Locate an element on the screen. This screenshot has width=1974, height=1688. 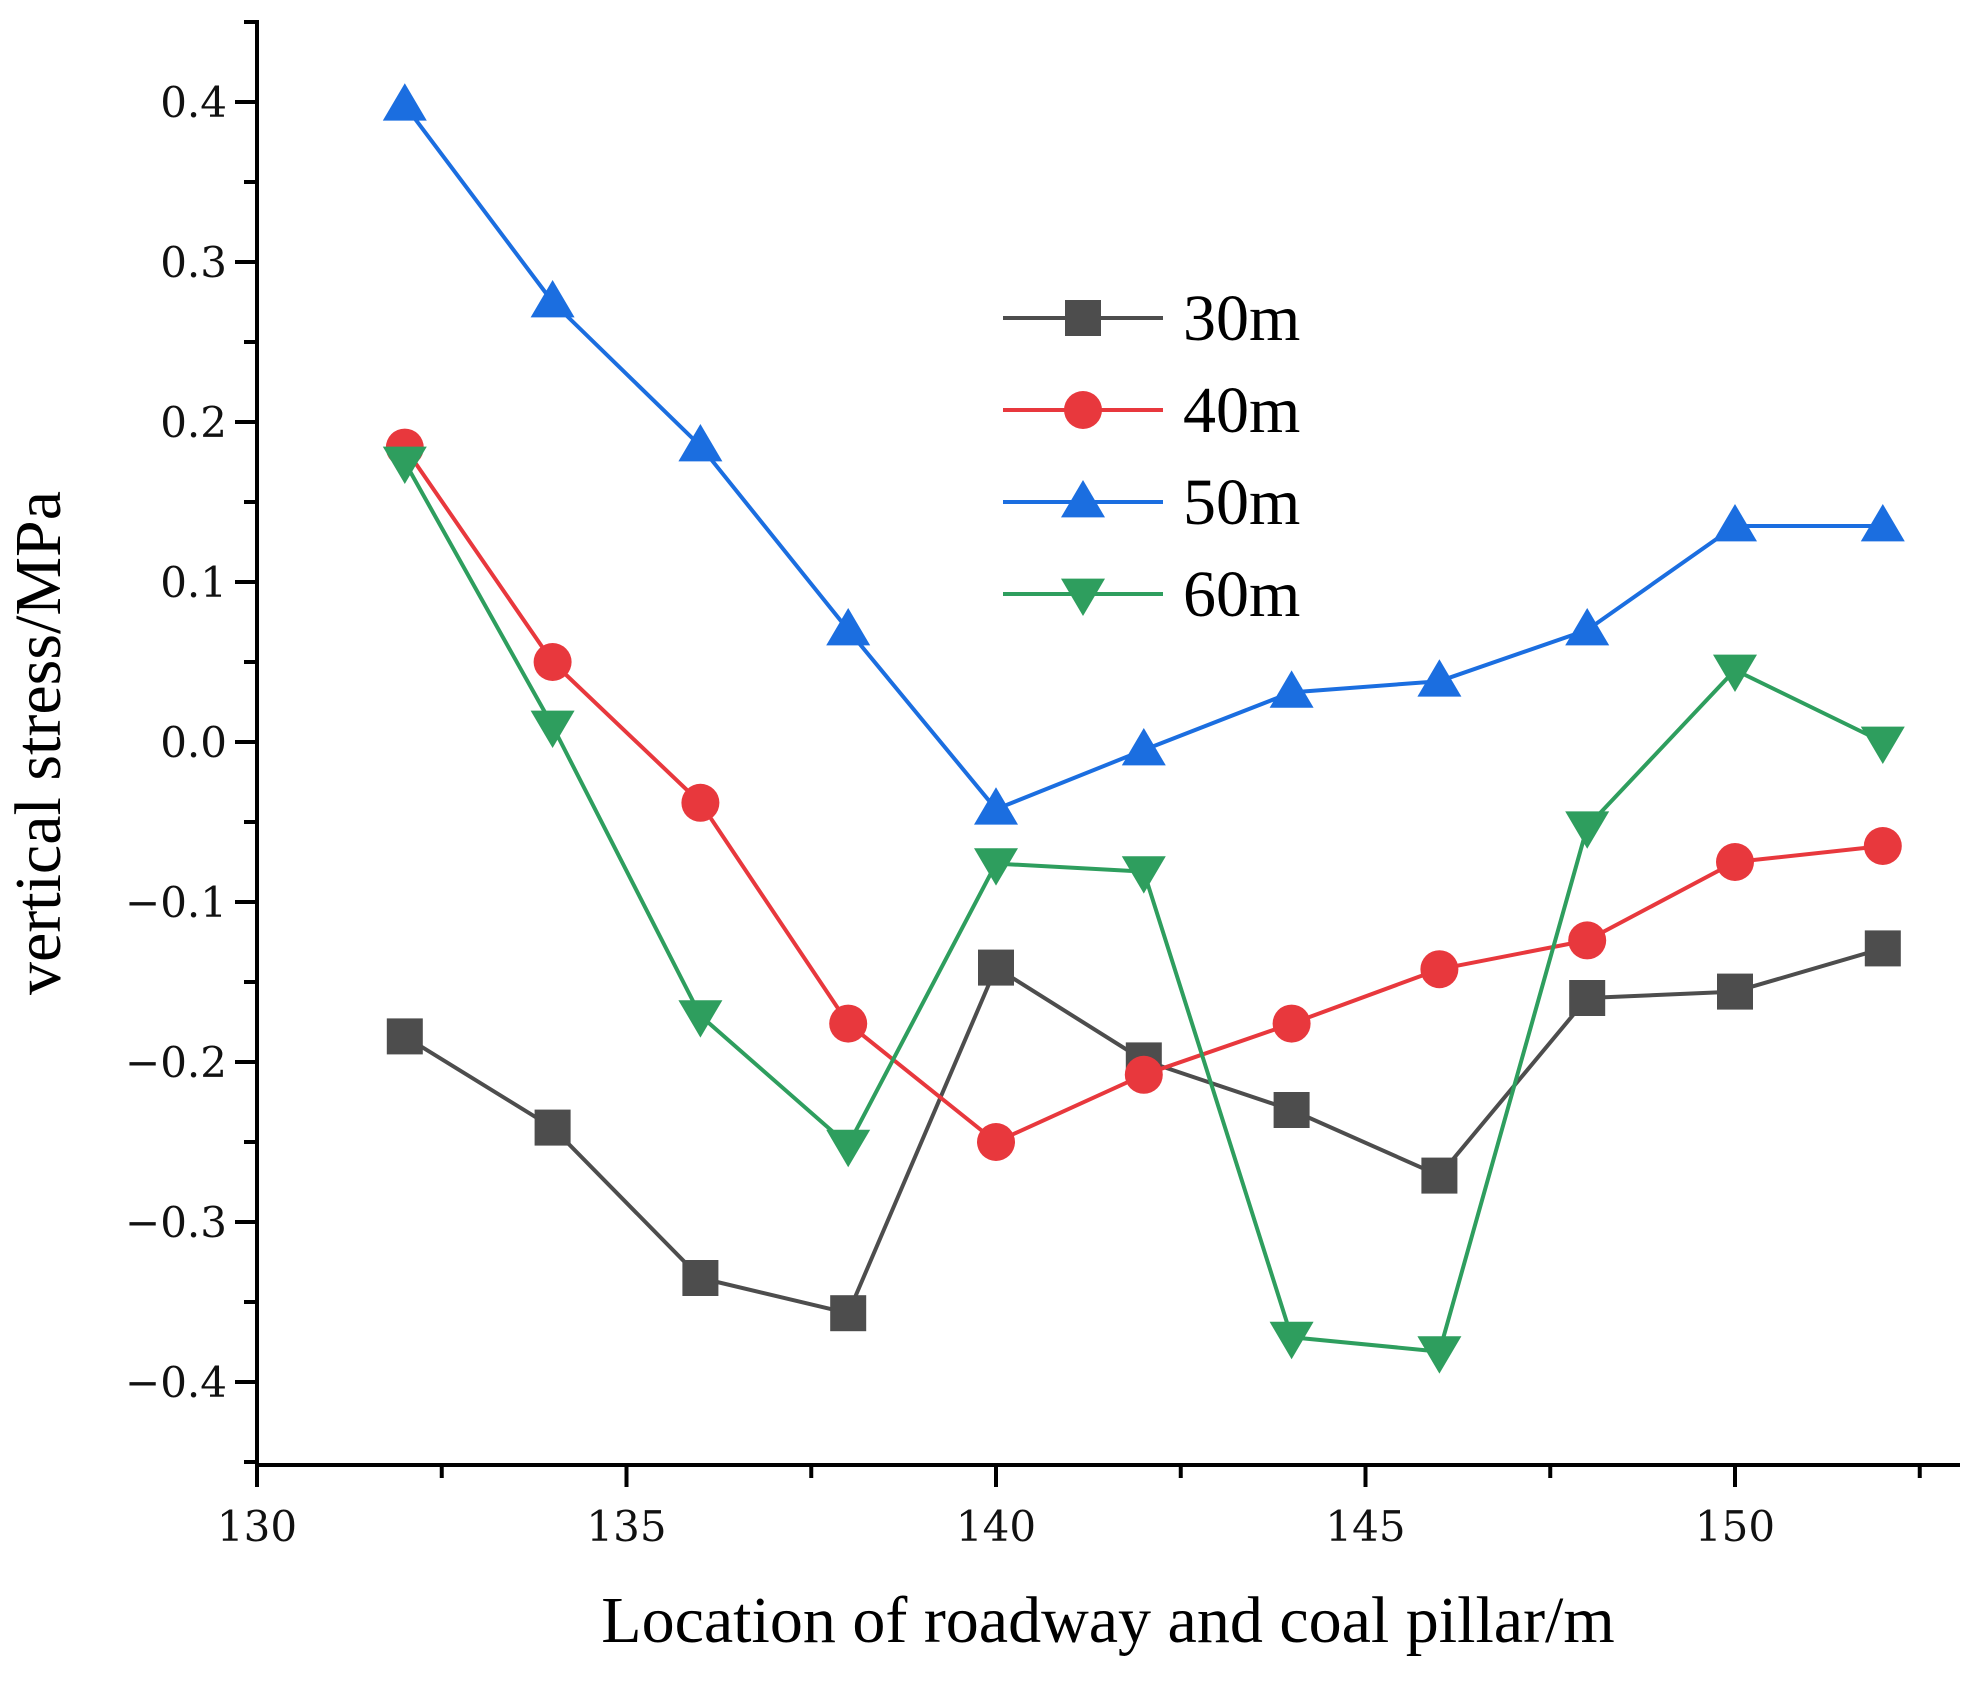
x-tick-label: 135 is located at coordinates (626, 1526).